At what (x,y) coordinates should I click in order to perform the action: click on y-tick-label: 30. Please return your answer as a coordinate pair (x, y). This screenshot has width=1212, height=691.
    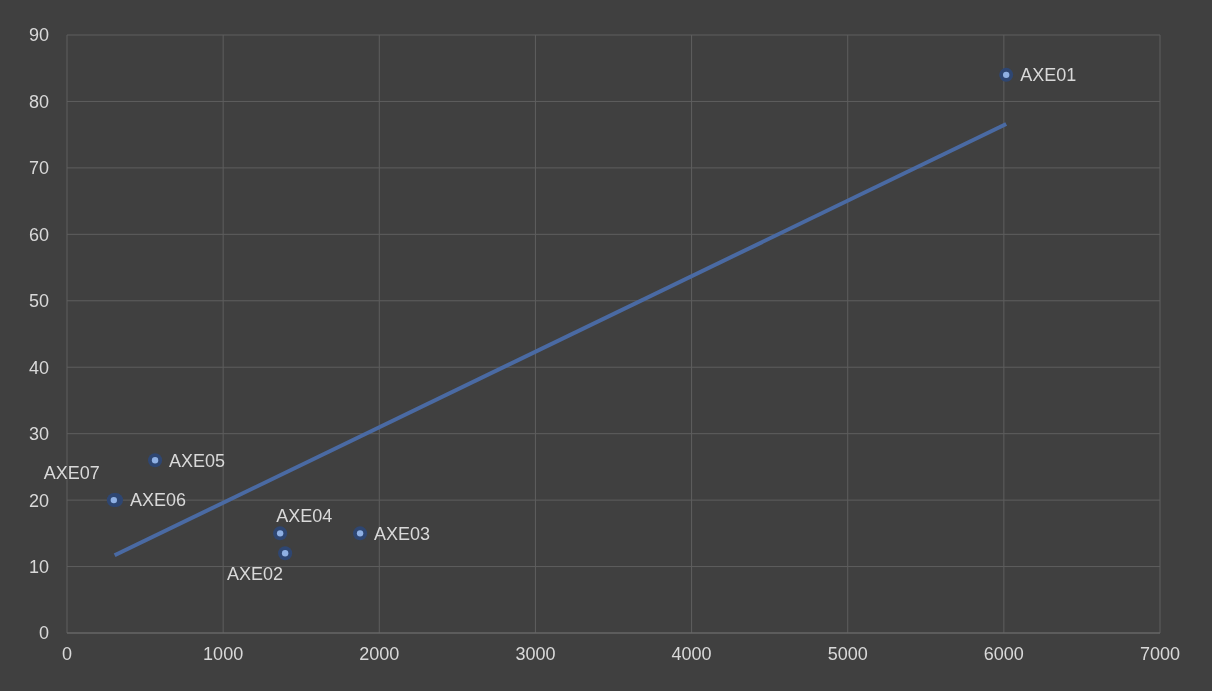
    Looking at the image, I should click on (38, 434).